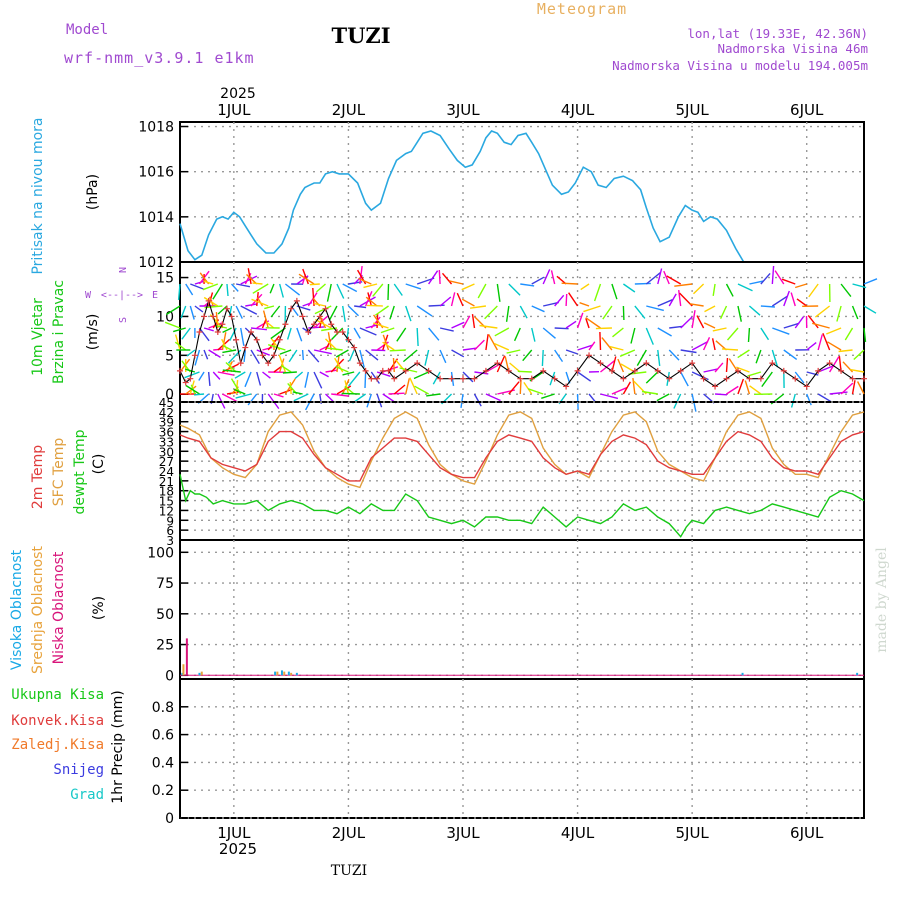 This screenshot has height=900, width=900. Describe the element at coordinates (166, 492) in the screenshot. I see `temperature-ytick-label: 18` at that location.